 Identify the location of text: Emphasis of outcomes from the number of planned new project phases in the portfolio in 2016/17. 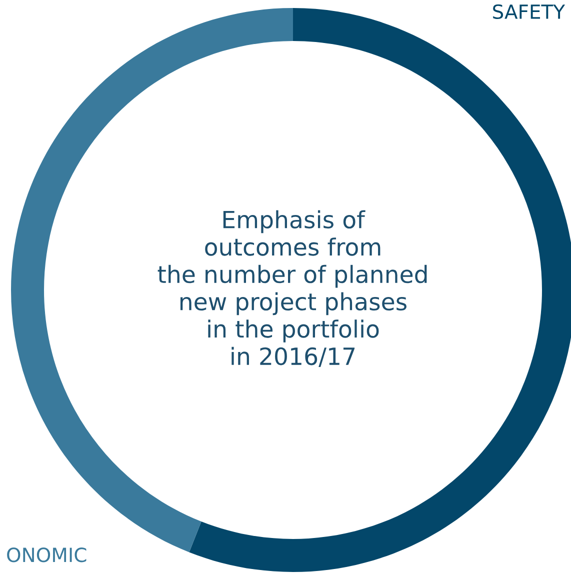
(292, 289).